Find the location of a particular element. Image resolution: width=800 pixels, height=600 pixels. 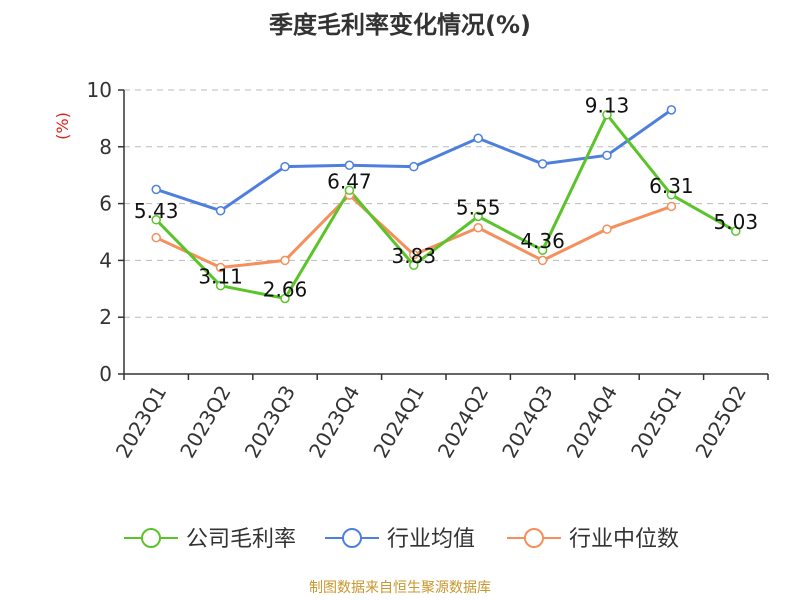

y-tick-label: 0 is located at coordinates (105, 374).